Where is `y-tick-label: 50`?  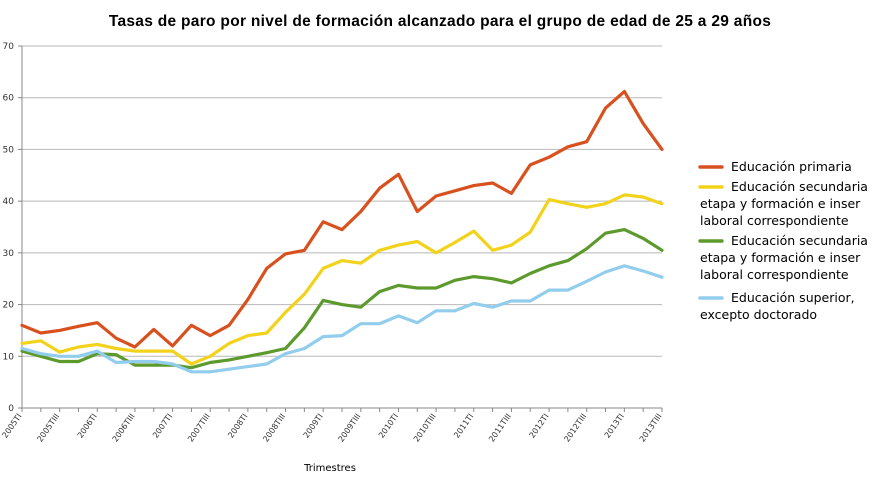
y-tick-label: 50 is located at coordinates (9, 150).